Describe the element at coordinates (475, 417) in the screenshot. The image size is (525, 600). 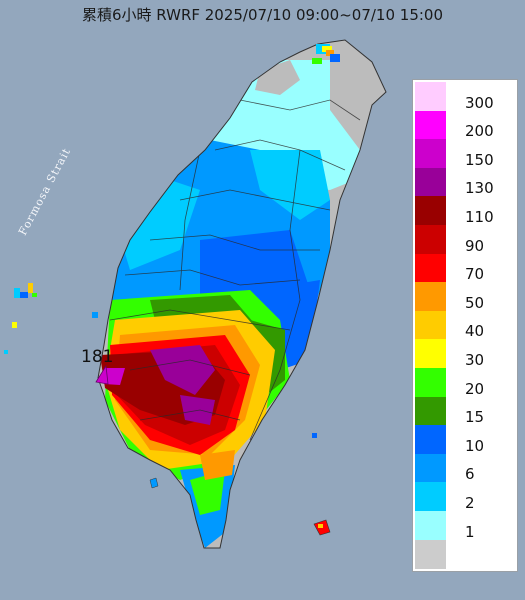
I see `legend-label: 15` at that location.